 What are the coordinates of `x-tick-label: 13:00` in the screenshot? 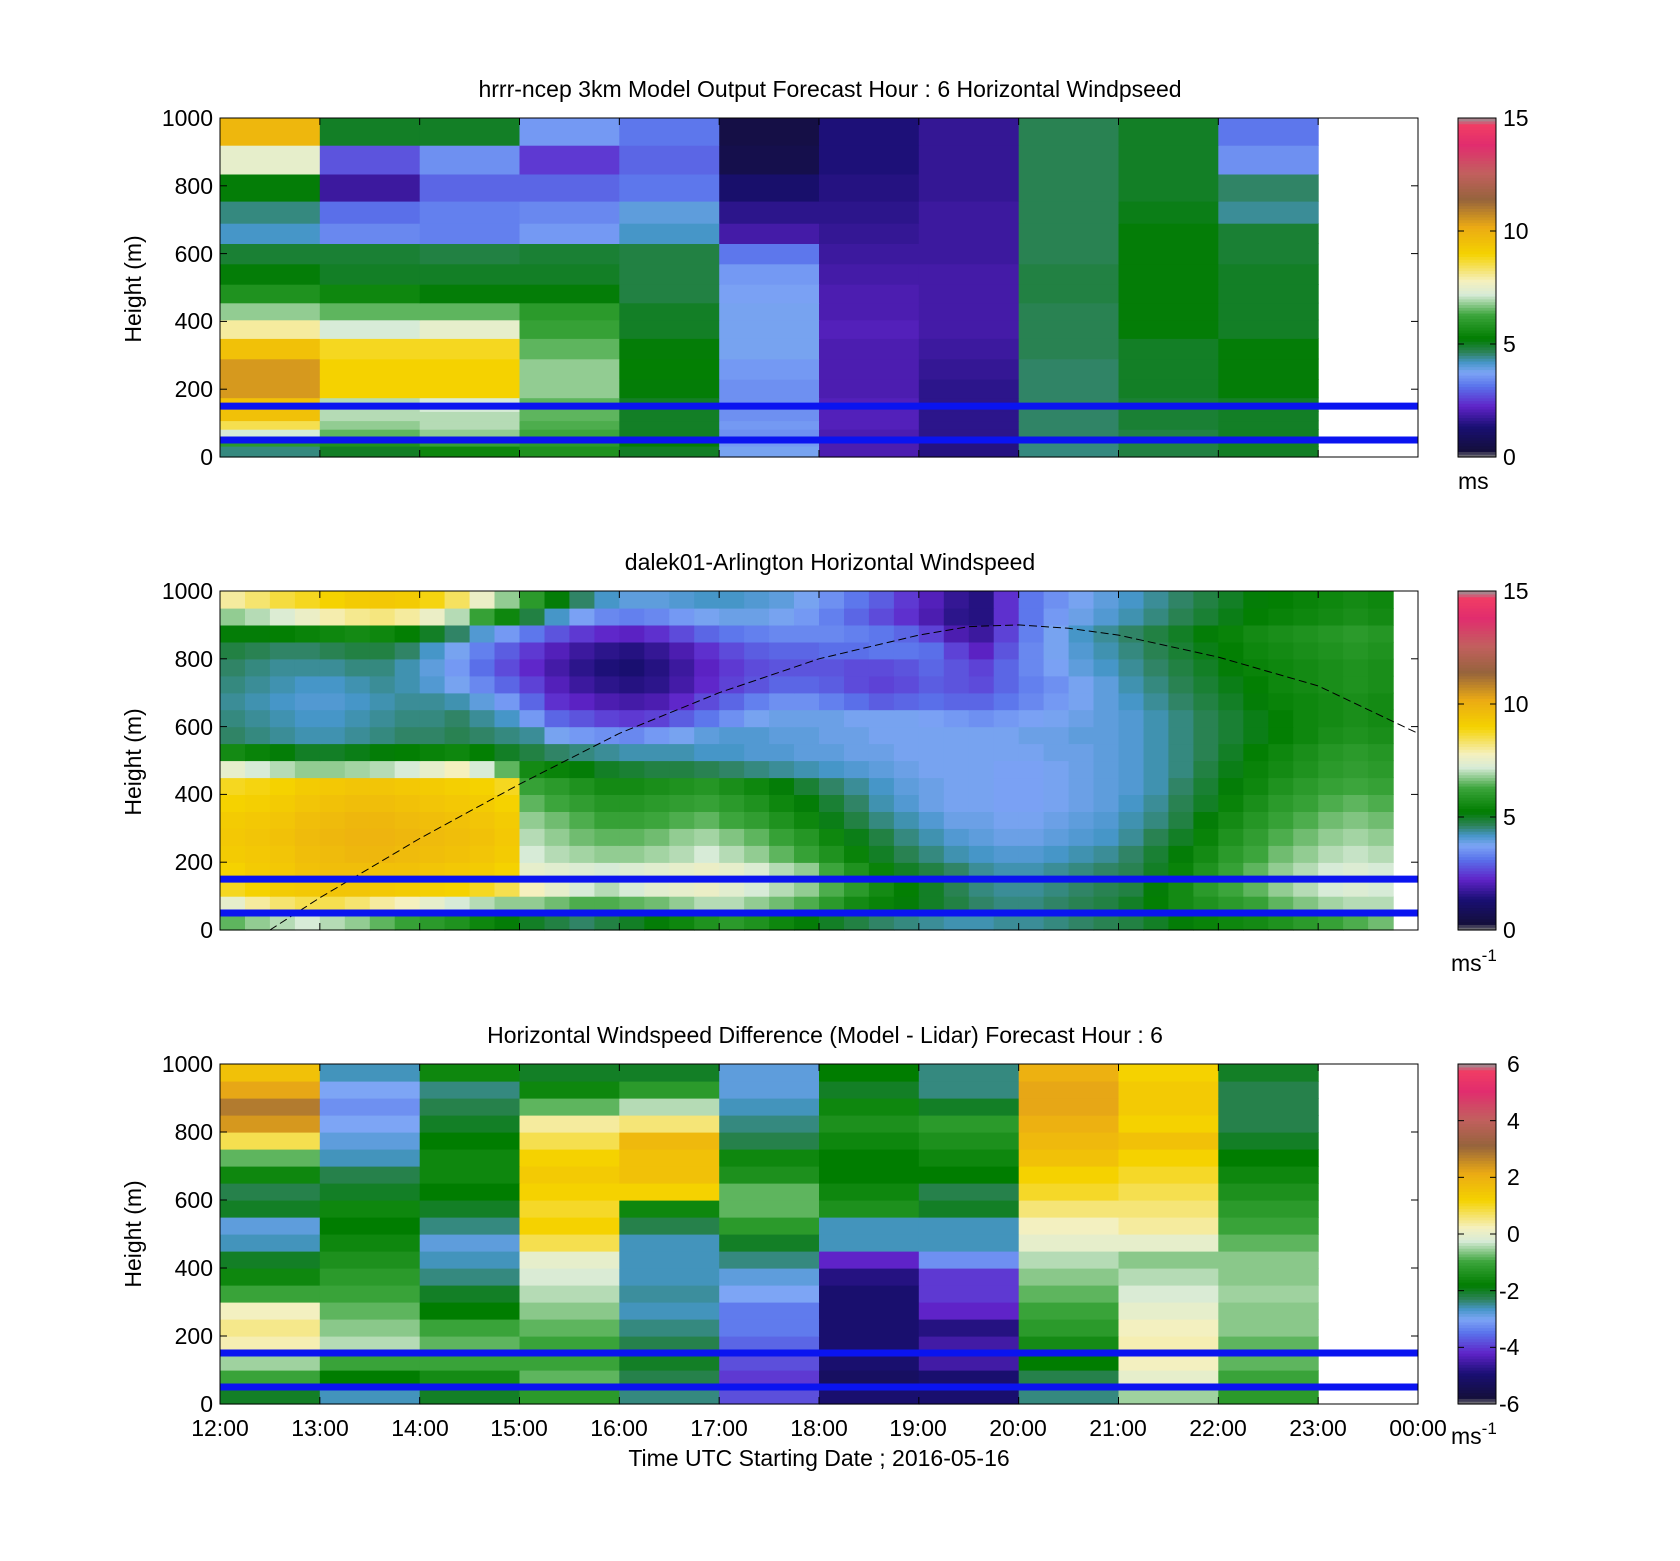 It's located at (320, 1428).